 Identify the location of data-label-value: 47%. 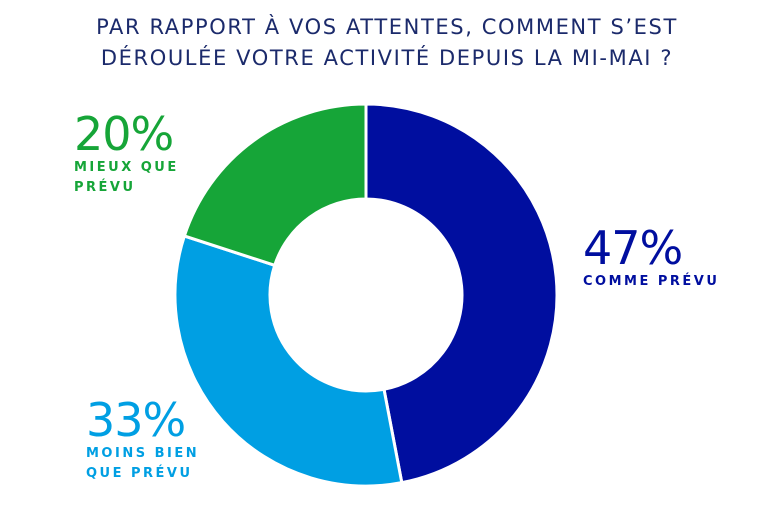
(633, 248).